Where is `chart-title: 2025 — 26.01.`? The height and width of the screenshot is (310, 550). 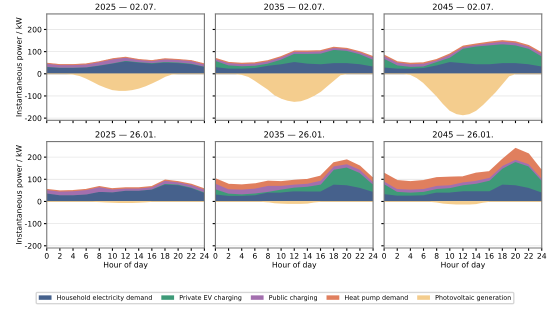 chart-title: 2025 — 26.01. is located at coordinates (126, 134).